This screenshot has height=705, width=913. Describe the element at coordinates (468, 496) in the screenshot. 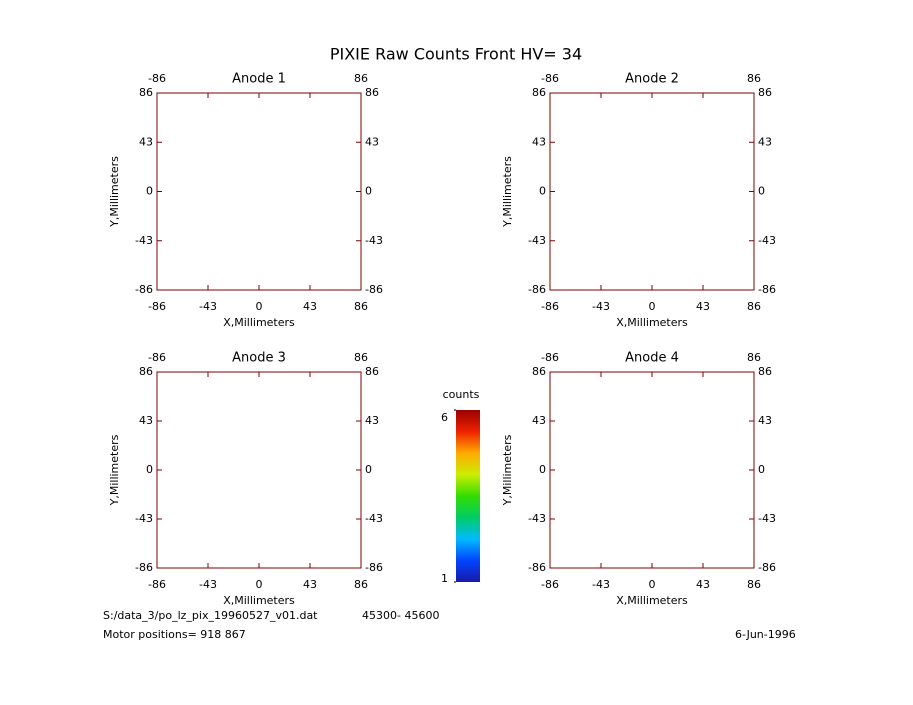

I see `colorbar` at that location.